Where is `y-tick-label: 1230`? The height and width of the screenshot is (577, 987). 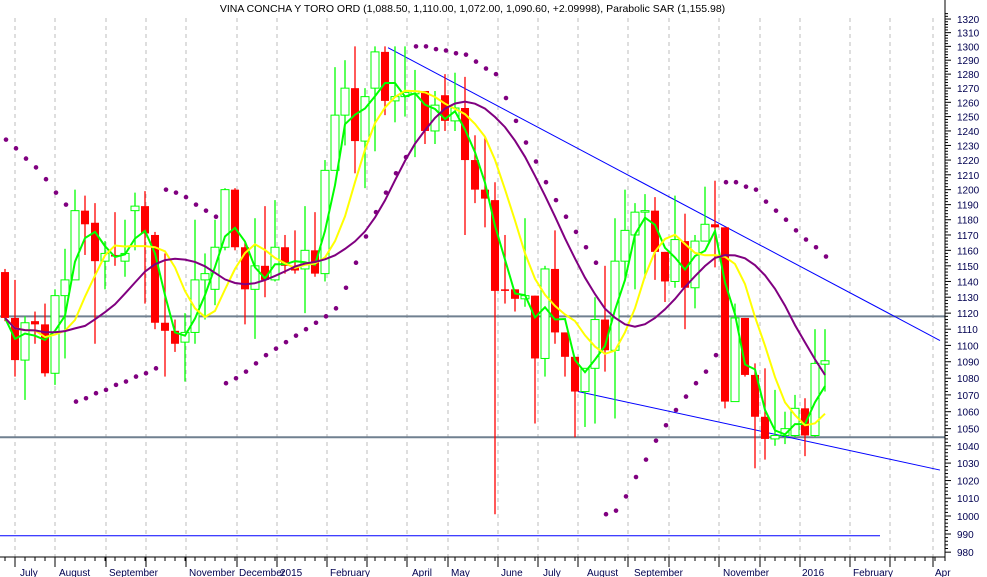
y-tick-label: 1230 is located at coordinates (968, 146).